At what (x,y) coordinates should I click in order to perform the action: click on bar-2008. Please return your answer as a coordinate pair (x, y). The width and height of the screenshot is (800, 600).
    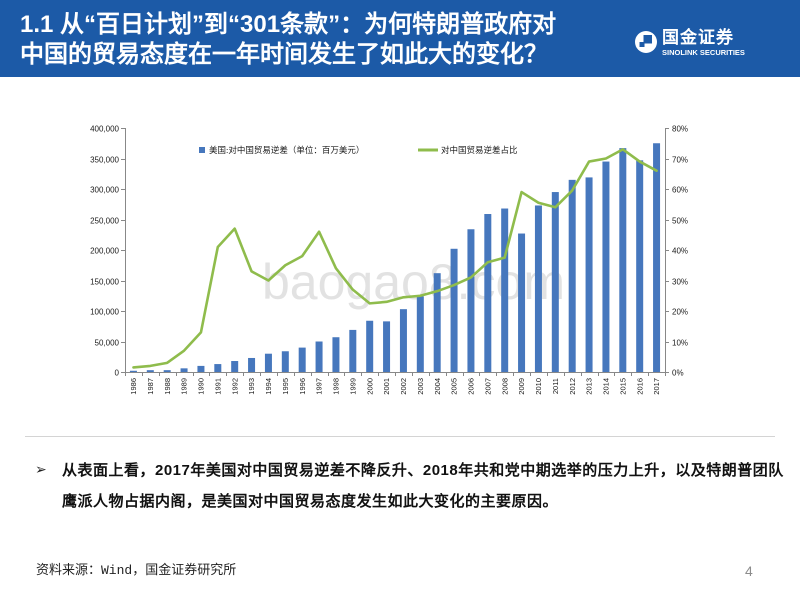
    Looking at the image, I should click on (505, 290).